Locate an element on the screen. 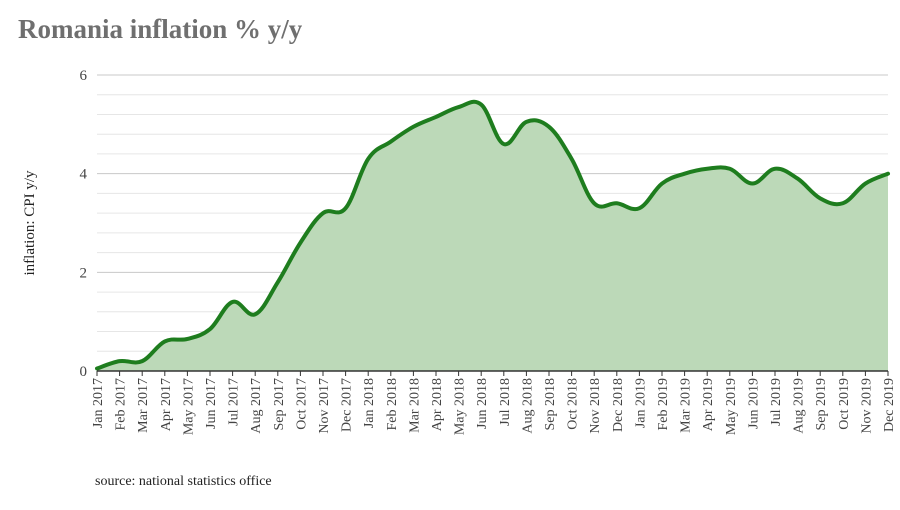 The image size is (900, 510). x-tick-label: Jul 2018 is located at coordinates (505, 402).